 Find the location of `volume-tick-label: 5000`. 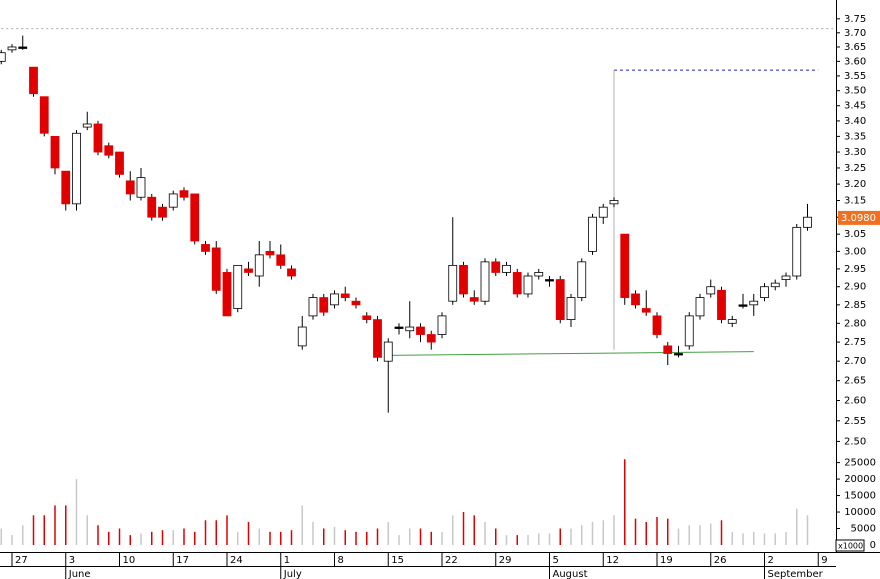

volume-tick-label: 5000 is located at coordinates (863, 529).